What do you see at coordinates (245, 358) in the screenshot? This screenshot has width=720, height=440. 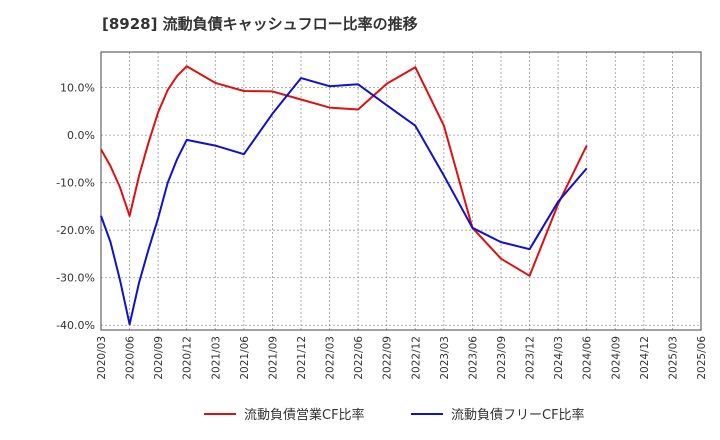 I see `x-tick-label: 2021/06` at bounding box center [245, 358].